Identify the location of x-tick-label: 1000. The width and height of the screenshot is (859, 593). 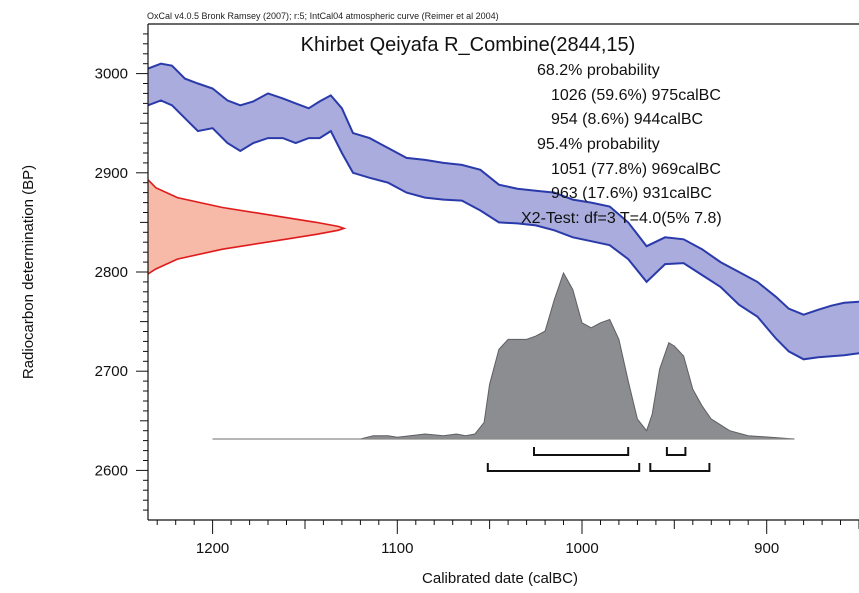
(581, 548).